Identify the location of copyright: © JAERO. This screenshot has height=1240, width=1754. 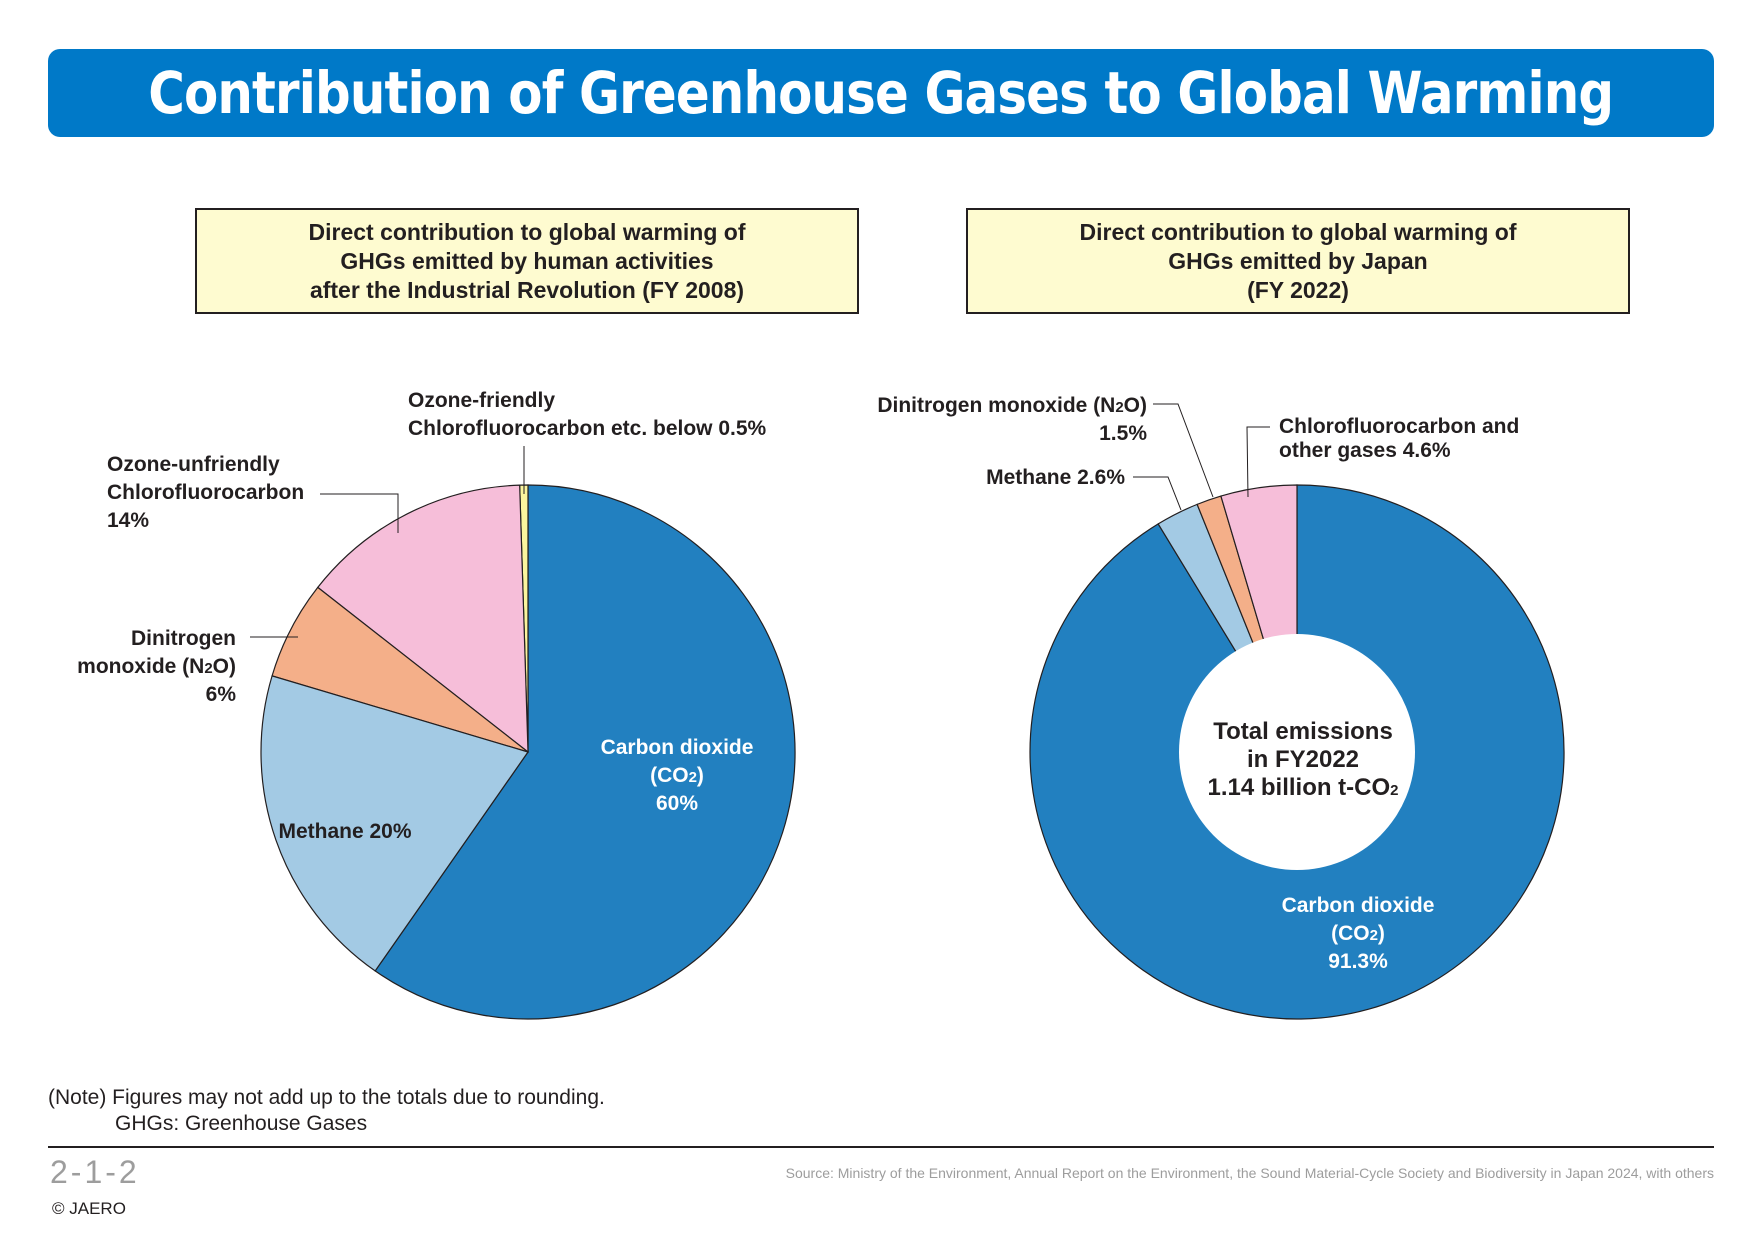
(89, 1208).